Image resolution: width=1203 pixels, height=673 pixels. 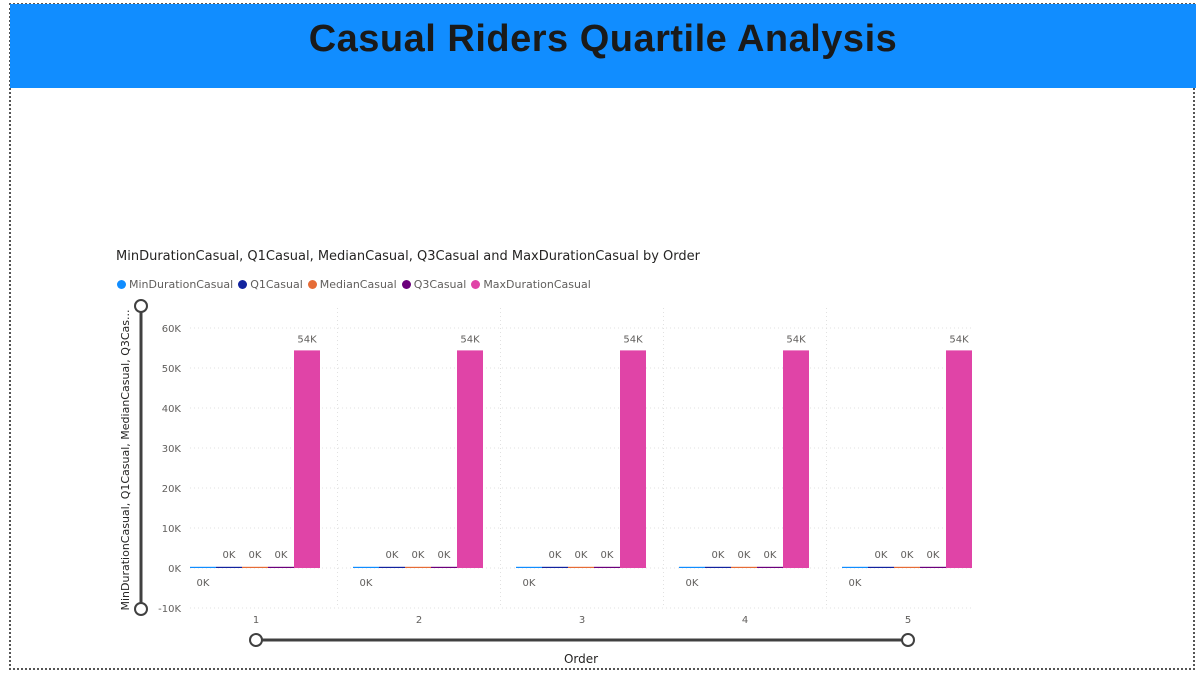 I want to click on page-title: Casual Riders Quartile Analysis, so click(x=603, y=38).